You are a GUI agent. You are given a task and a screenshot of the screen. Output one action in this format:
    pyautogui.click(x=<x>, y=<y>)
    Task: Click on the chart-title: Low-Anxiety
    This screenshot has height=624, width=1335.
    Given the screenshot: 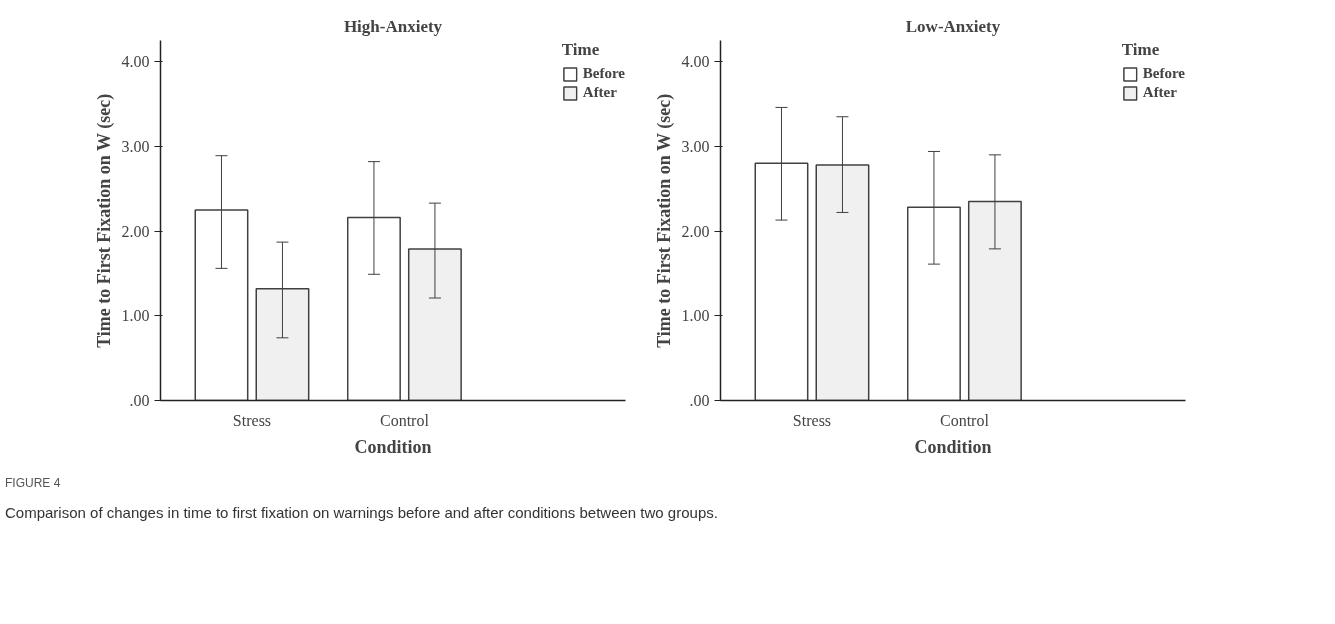 What is the action you would take?
    pyautogui.click(x=953, y=26)
    